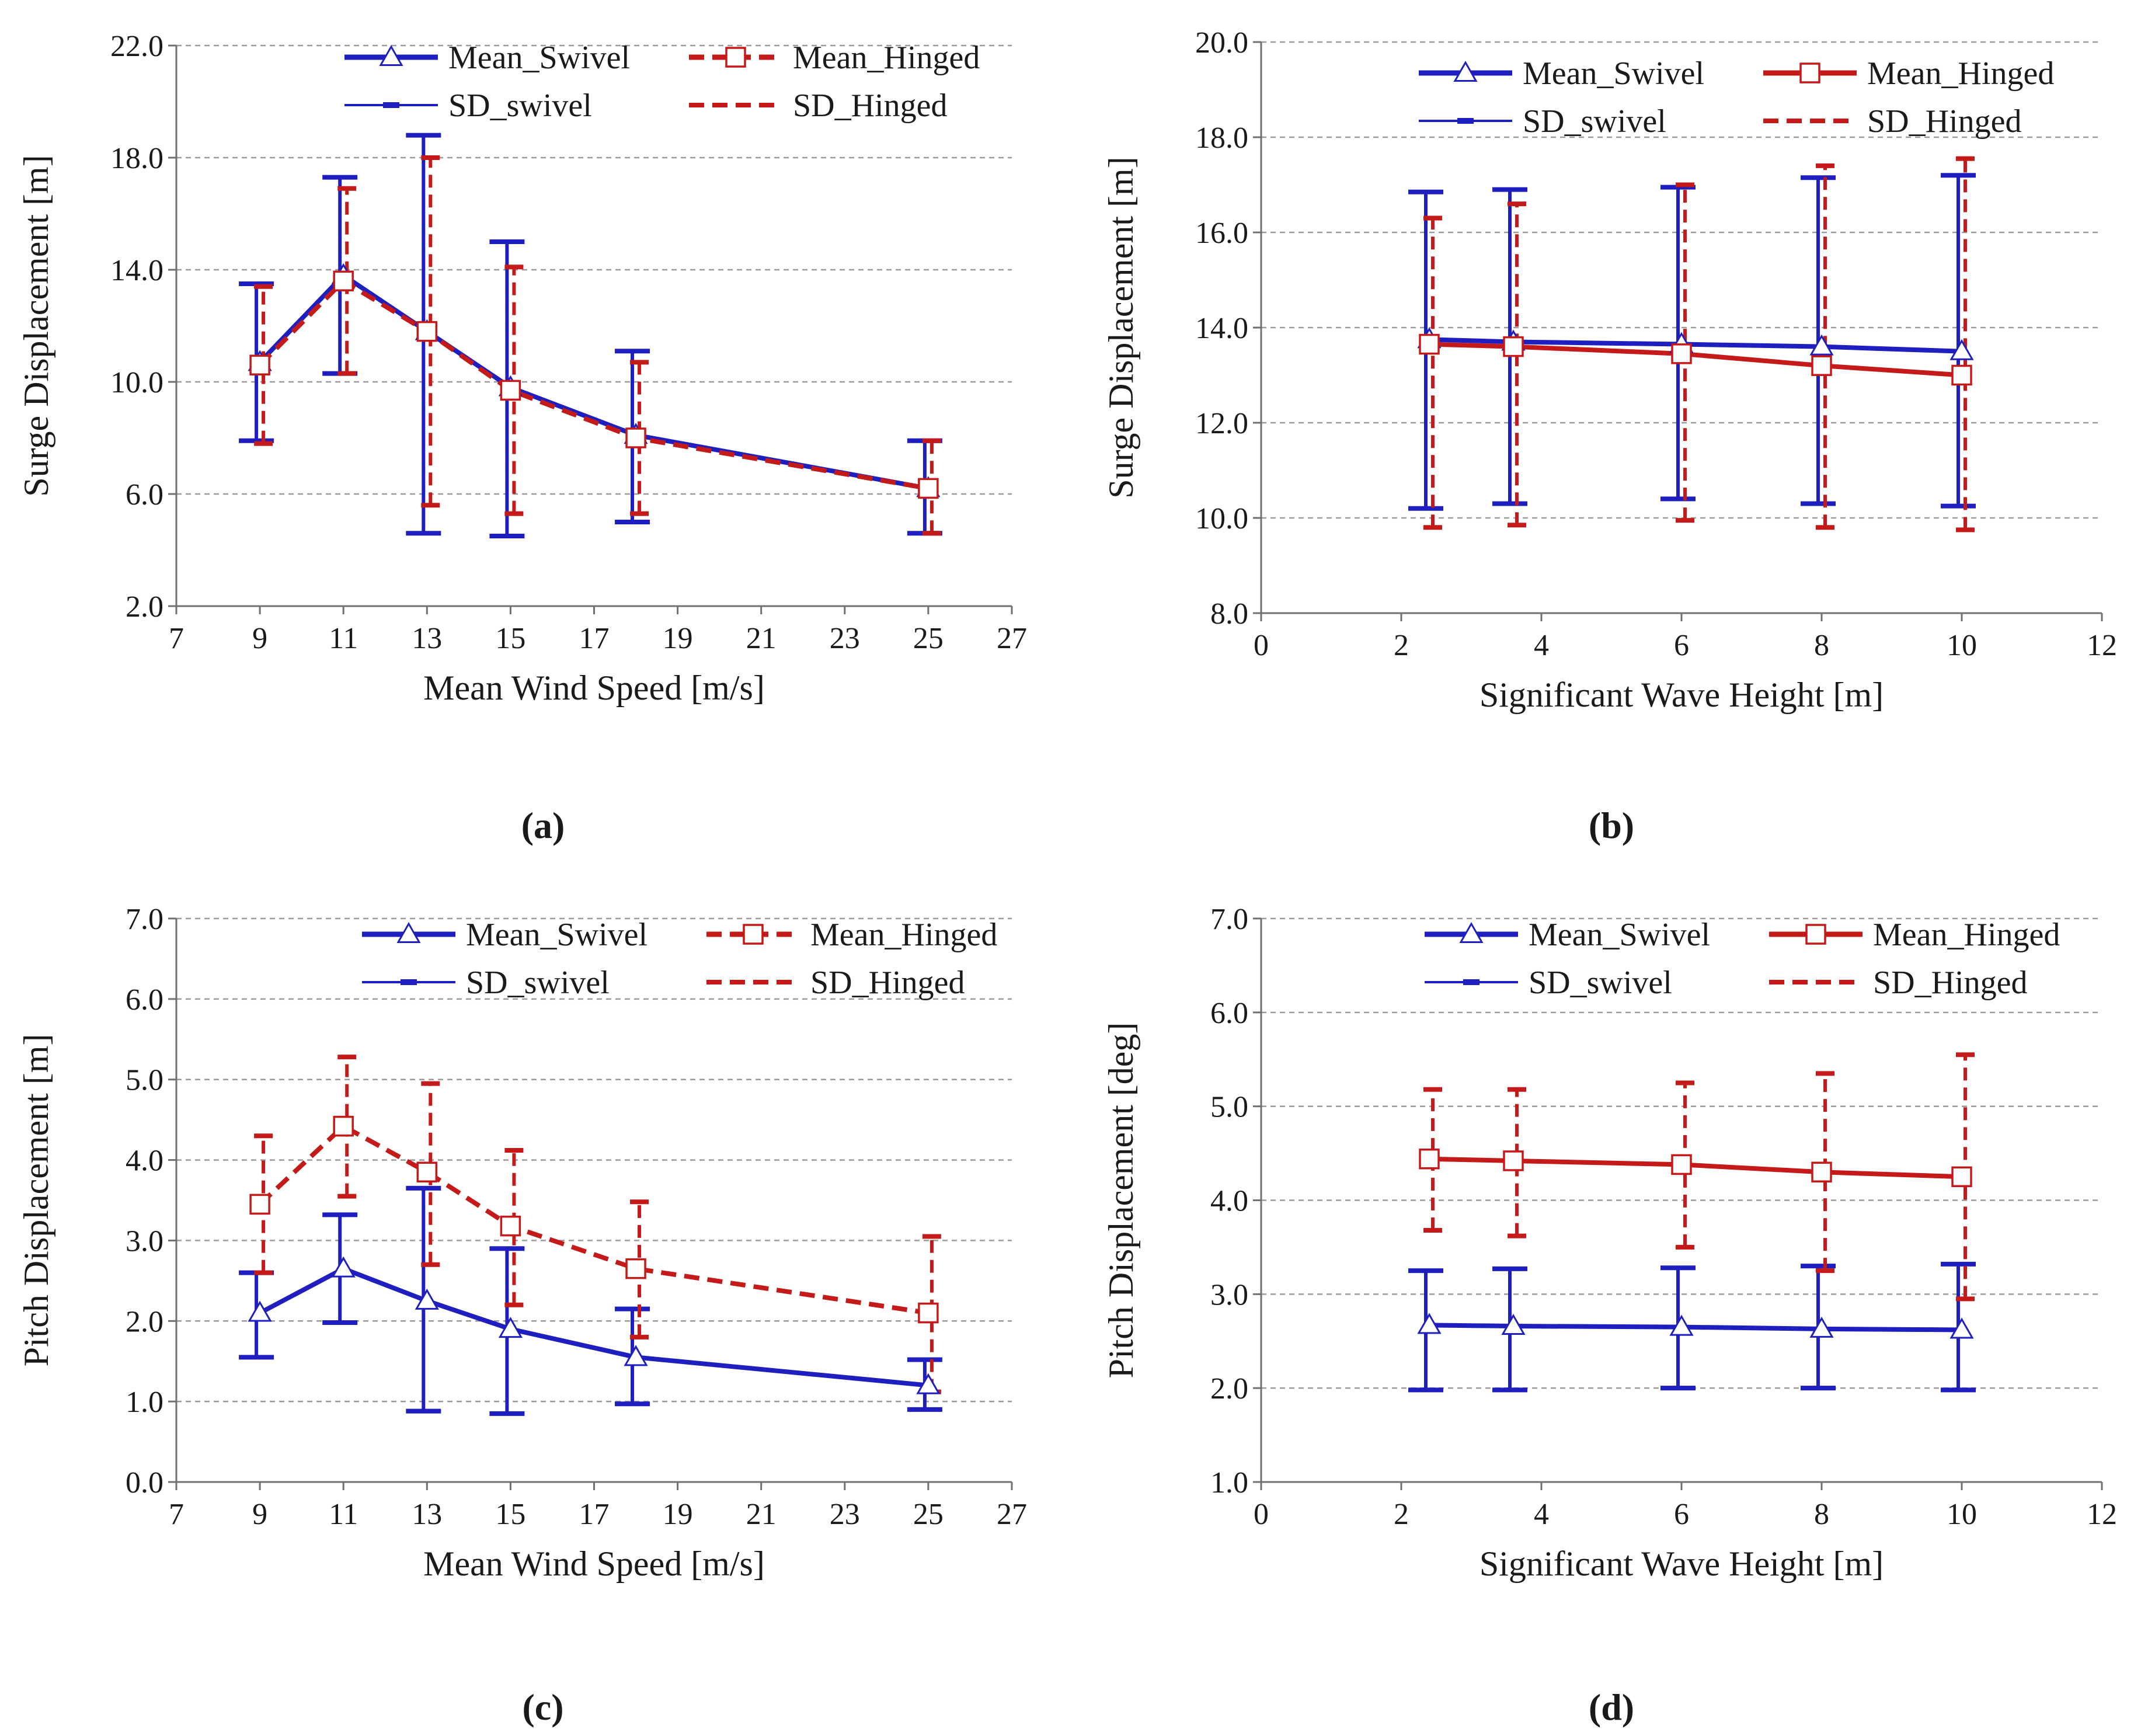 The height and width of the screenshot is (1736, 2134). What do you see at coordinates (887, 983) in the screenshot?
I see `legend-label-sd-hinged: SD_Hinged` at bounding box center [887, 983].